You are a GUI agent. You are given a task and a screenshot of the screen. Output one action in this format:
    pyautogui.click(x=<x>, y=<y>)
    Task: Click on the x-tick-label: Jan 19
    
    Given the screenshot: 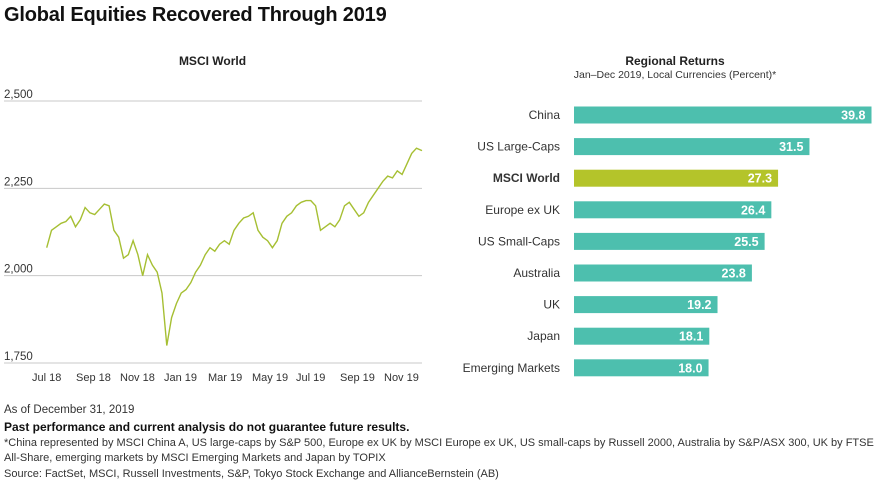 What is the action you would take?
    pyautogui.click(x=180, y=378)
    